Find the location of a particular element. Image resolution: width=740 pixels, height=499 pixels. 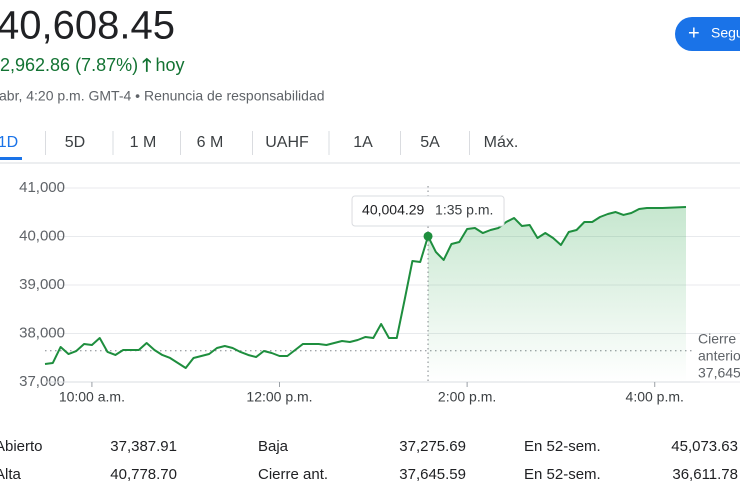

y-tick-label: 41,000 is located at coordinates (42, 187).